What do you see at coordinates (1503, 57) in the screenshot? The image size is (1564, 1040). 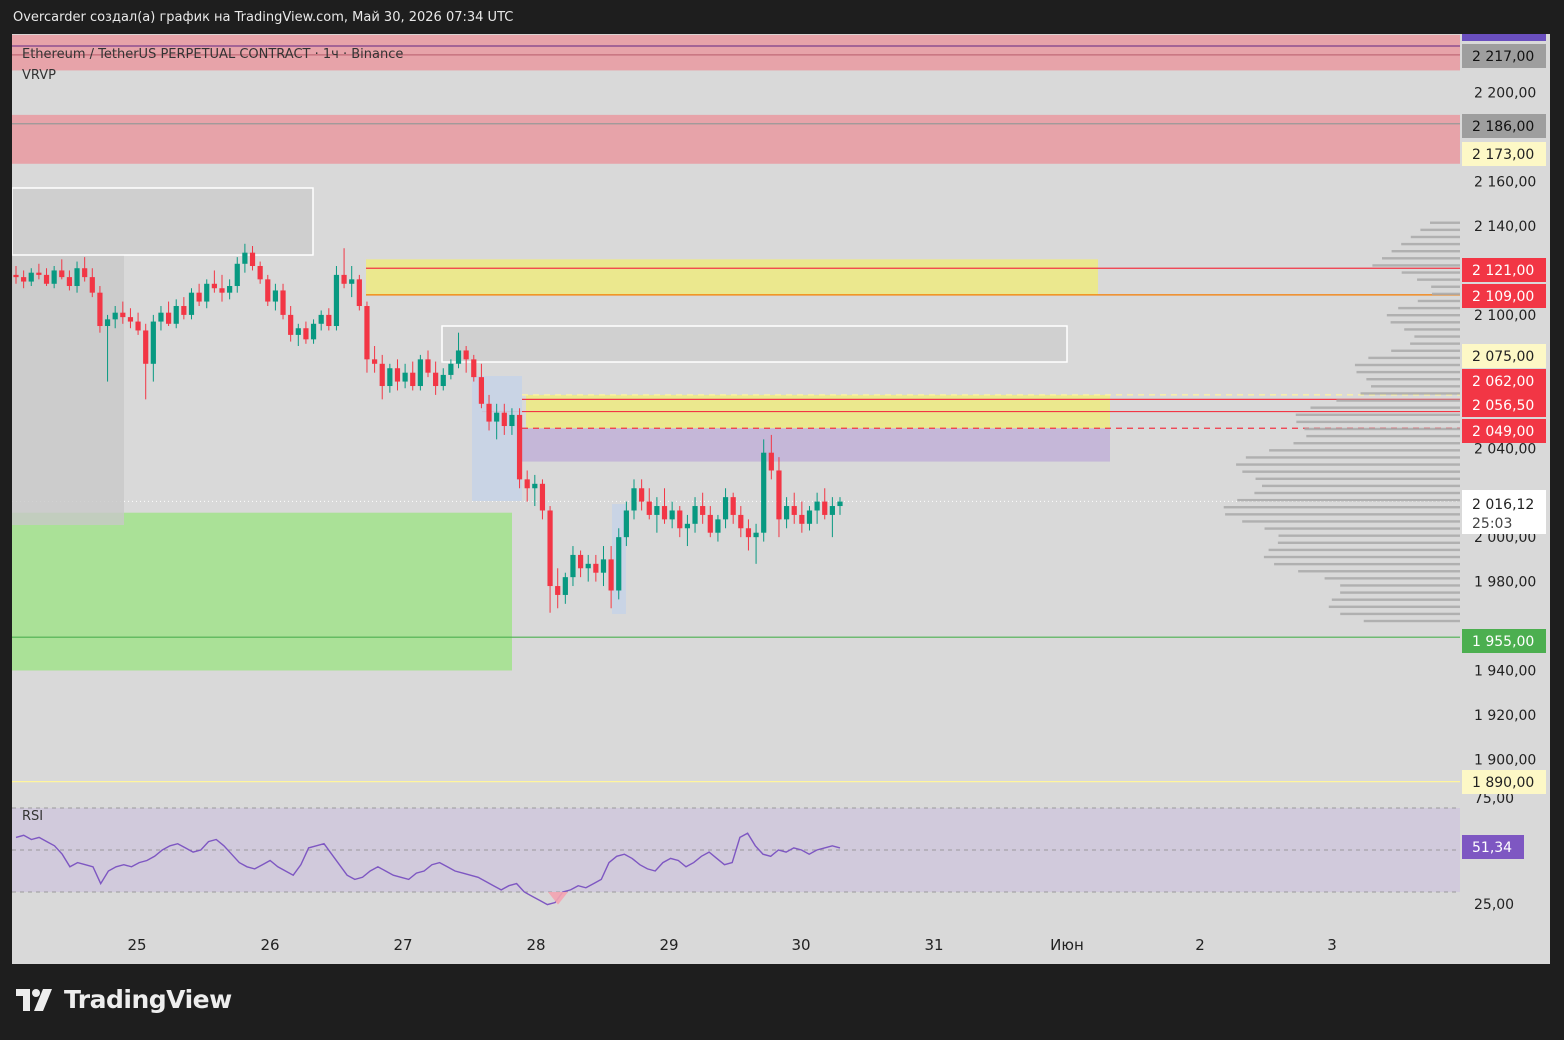 I see `price-label-text: 2 217,00` at bounding box center [1503, 57].